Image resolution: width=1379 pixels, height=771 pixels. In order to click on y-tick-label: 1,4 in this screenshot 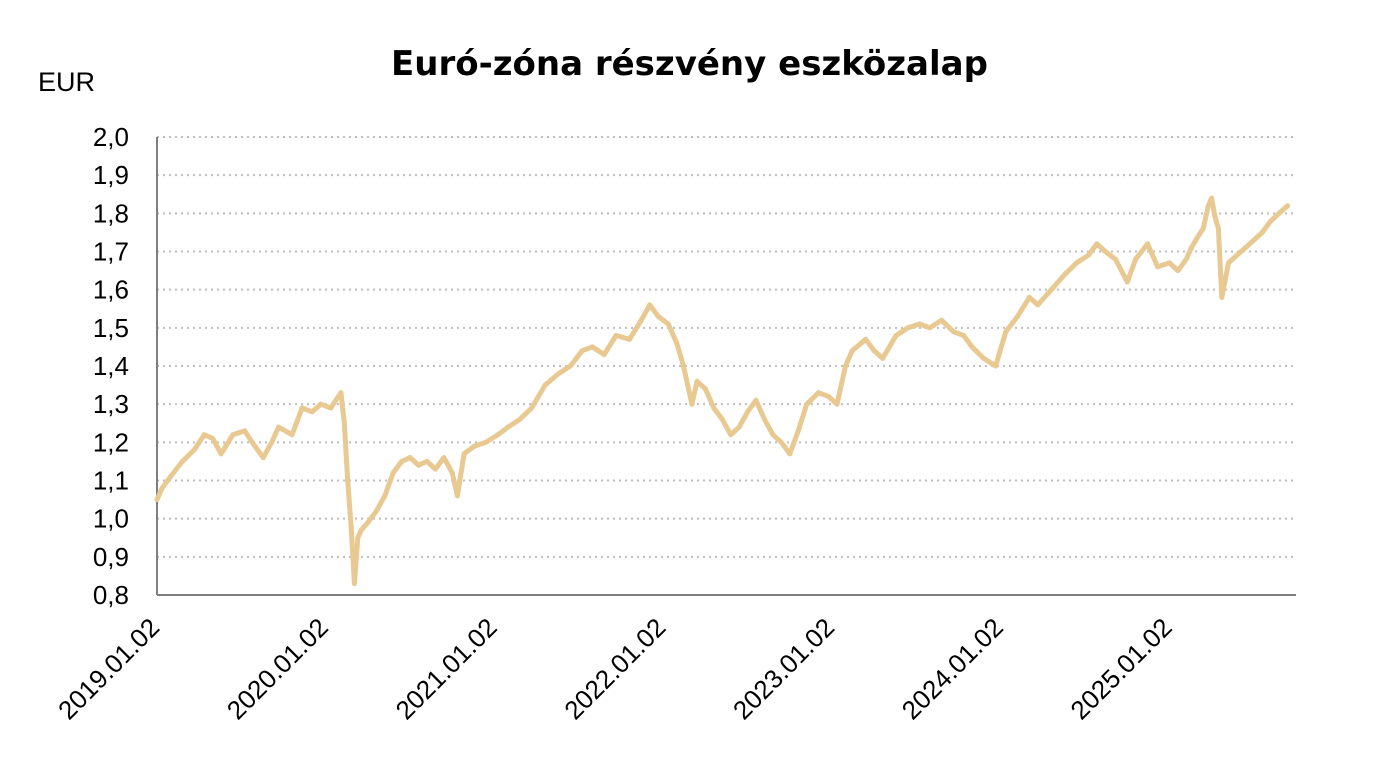, I will do `click(111, 366)`.